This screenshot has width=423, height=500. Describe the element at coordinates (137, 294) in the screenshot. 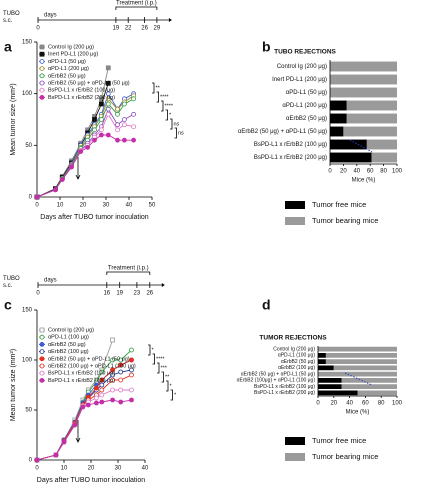

I see `timeline-day: 23` at that location.